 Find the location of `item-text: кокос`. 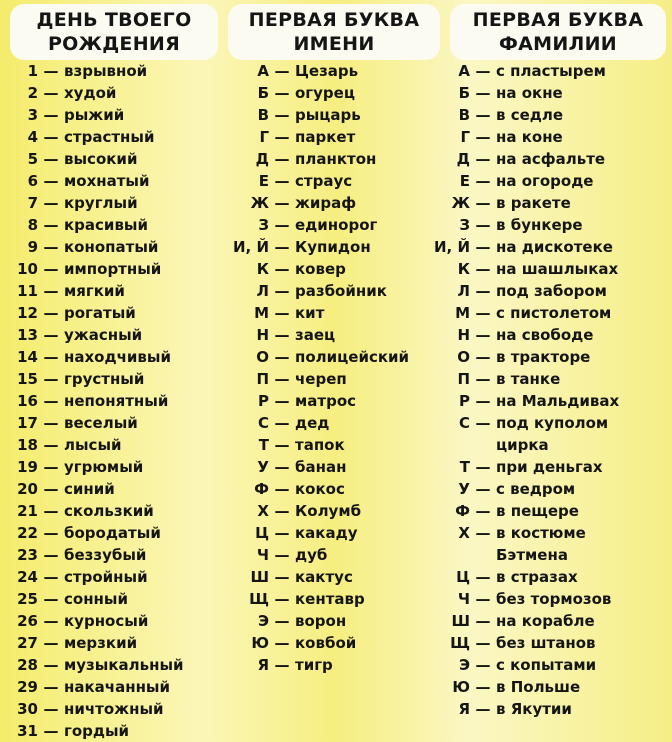

item-text: кокос is located at coordinates (320, 489).